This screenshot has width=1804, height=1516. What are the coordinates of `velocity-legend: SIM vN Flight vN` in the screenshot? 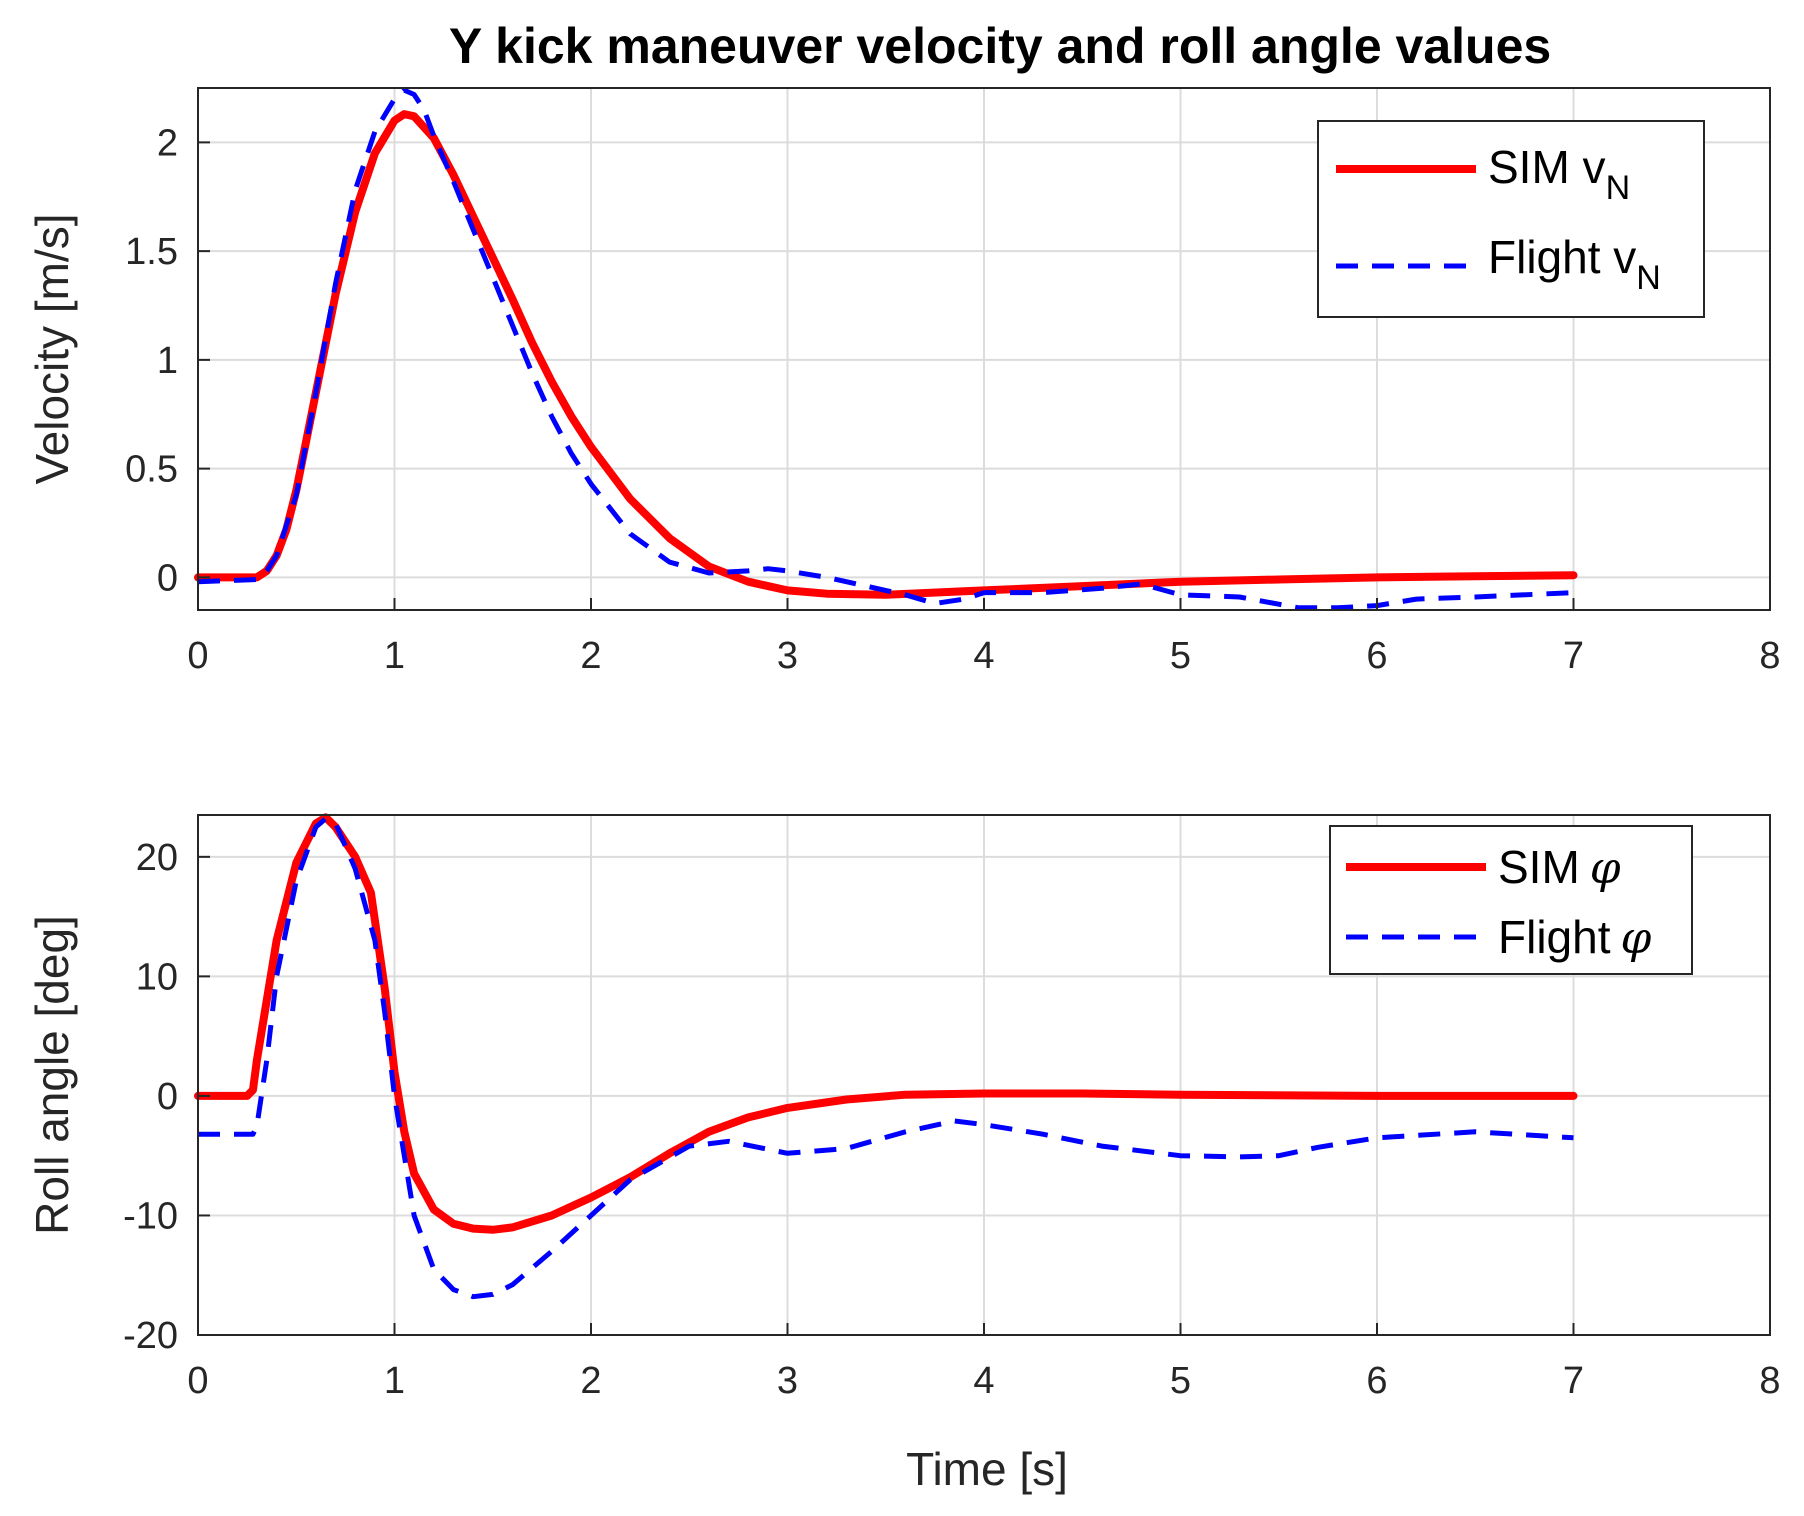 It's located at (1511, 219).